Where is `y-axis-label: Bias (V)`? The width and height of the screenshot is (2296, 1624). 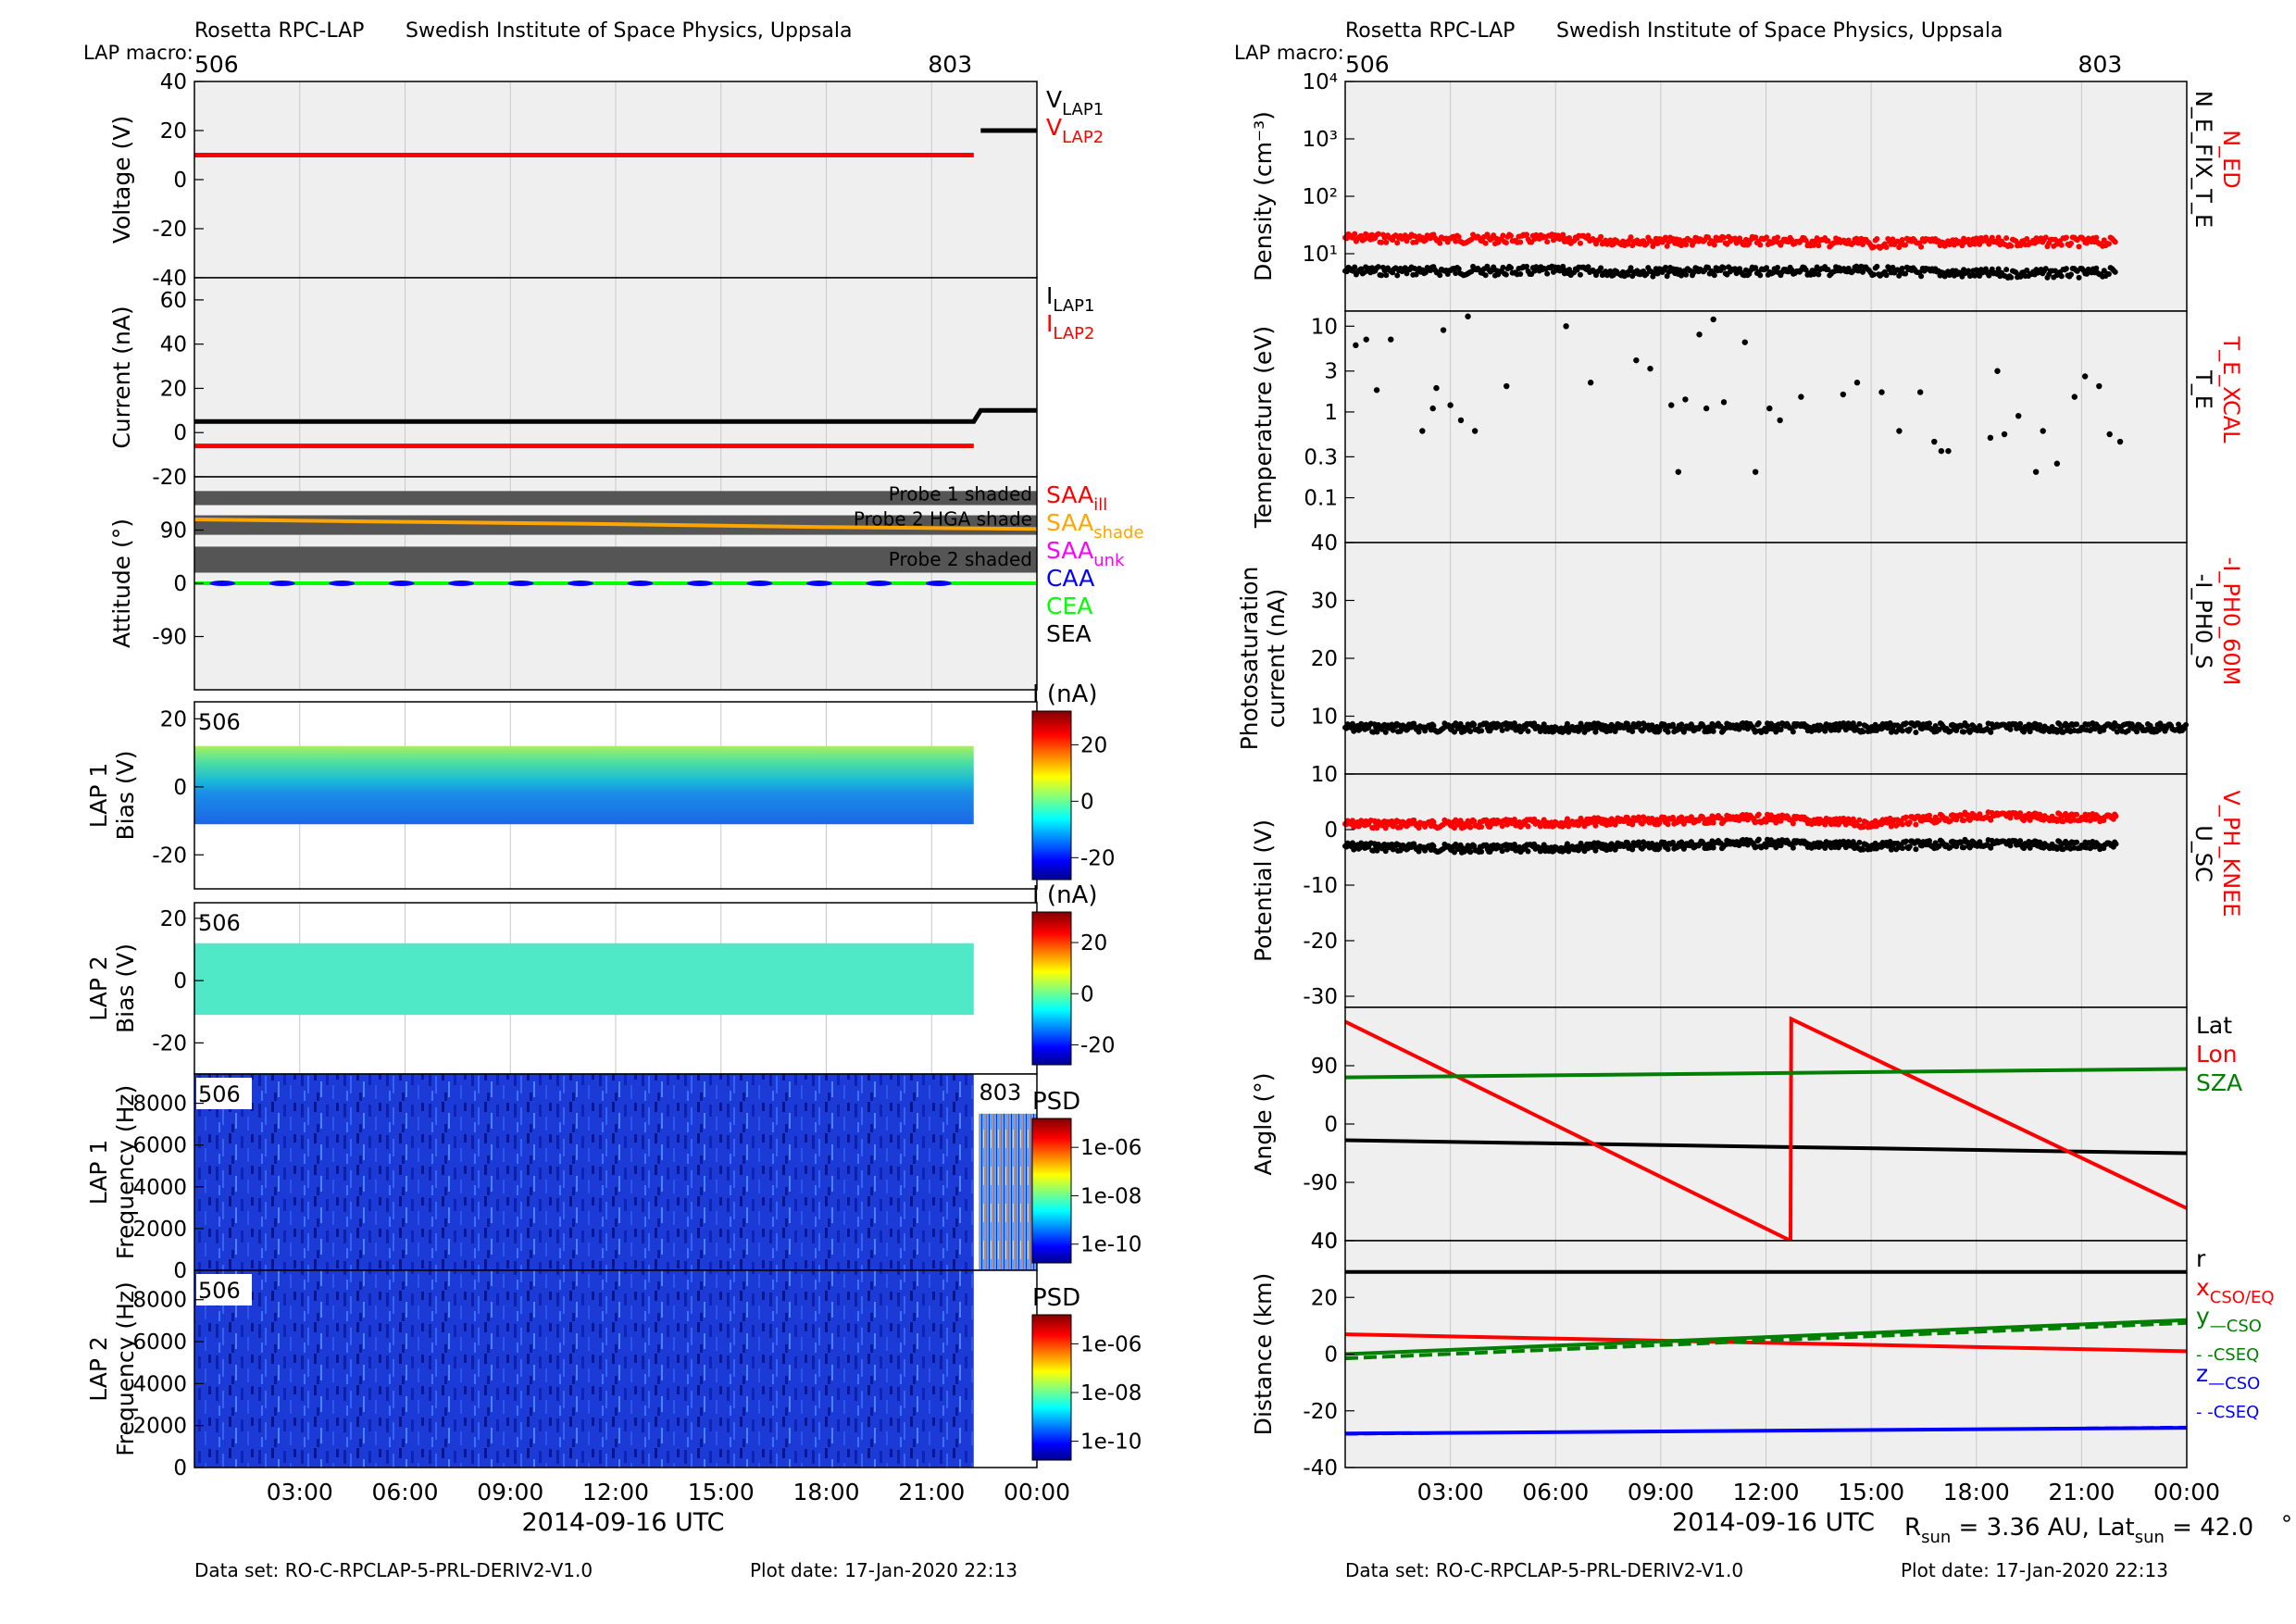 y-axis-label: Bias (V) is located at coordinates (125, 988).